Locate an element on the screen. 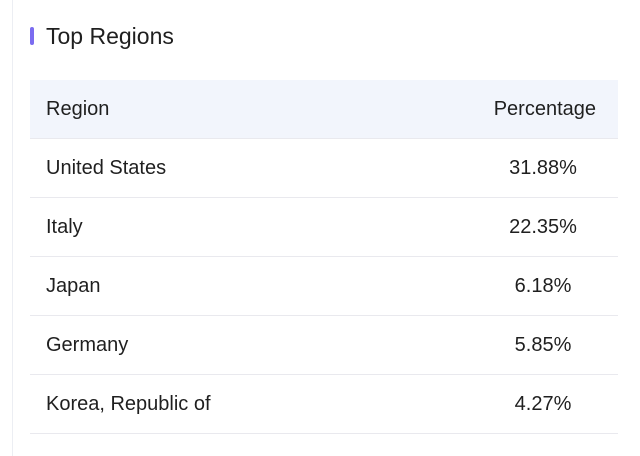 The image size is (640, 456). percentage-cell: 31.88% is located at coordinates (543, 168).